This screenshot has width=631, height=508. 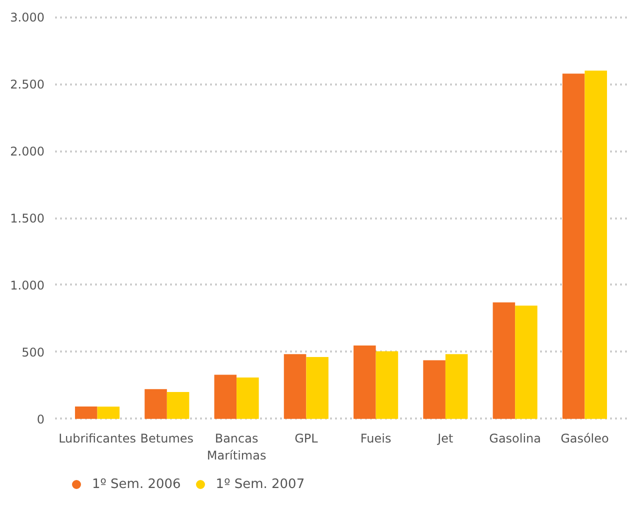 What do you see at coordinates (445, 439) in the screenshot?
I see `x-tick-label: Jet` at bounding box center [445, 439].